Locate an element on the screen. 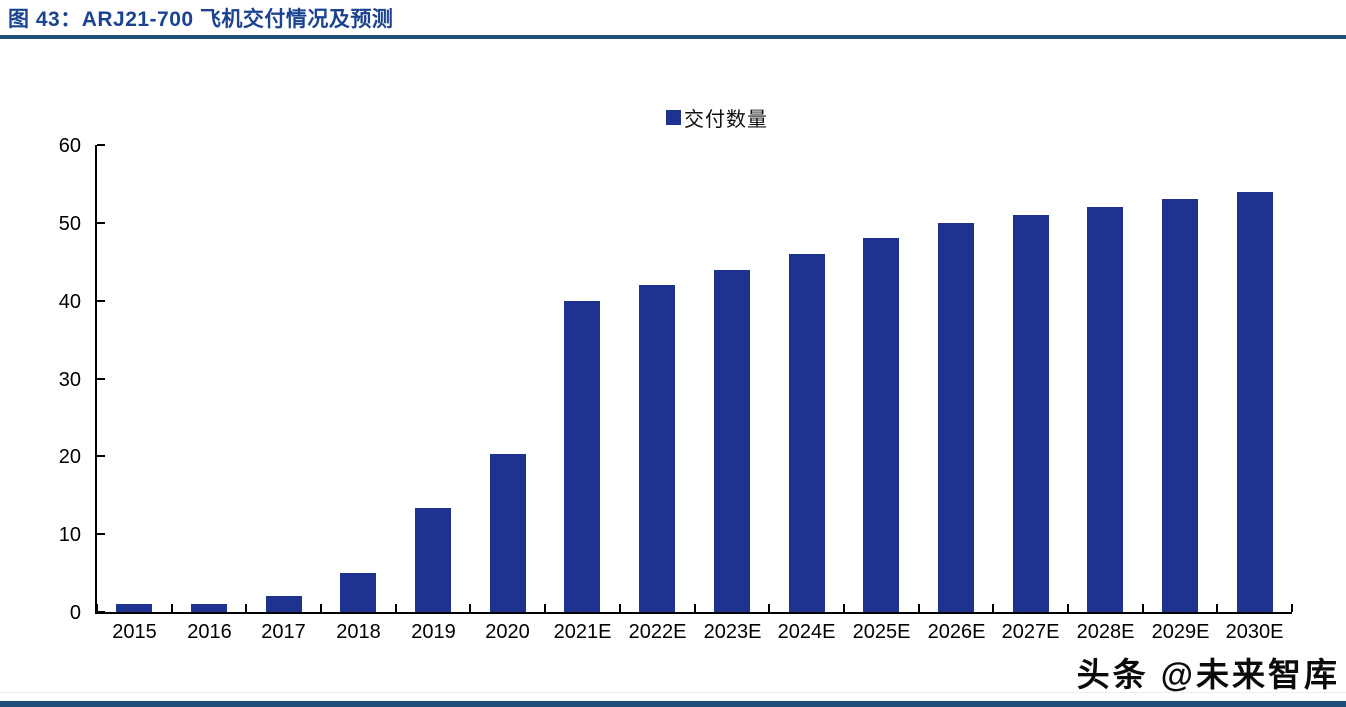  figure-title: 图 43：ARJ21-700 飞机交付情况及预测 is located at coordinates (201, 19).